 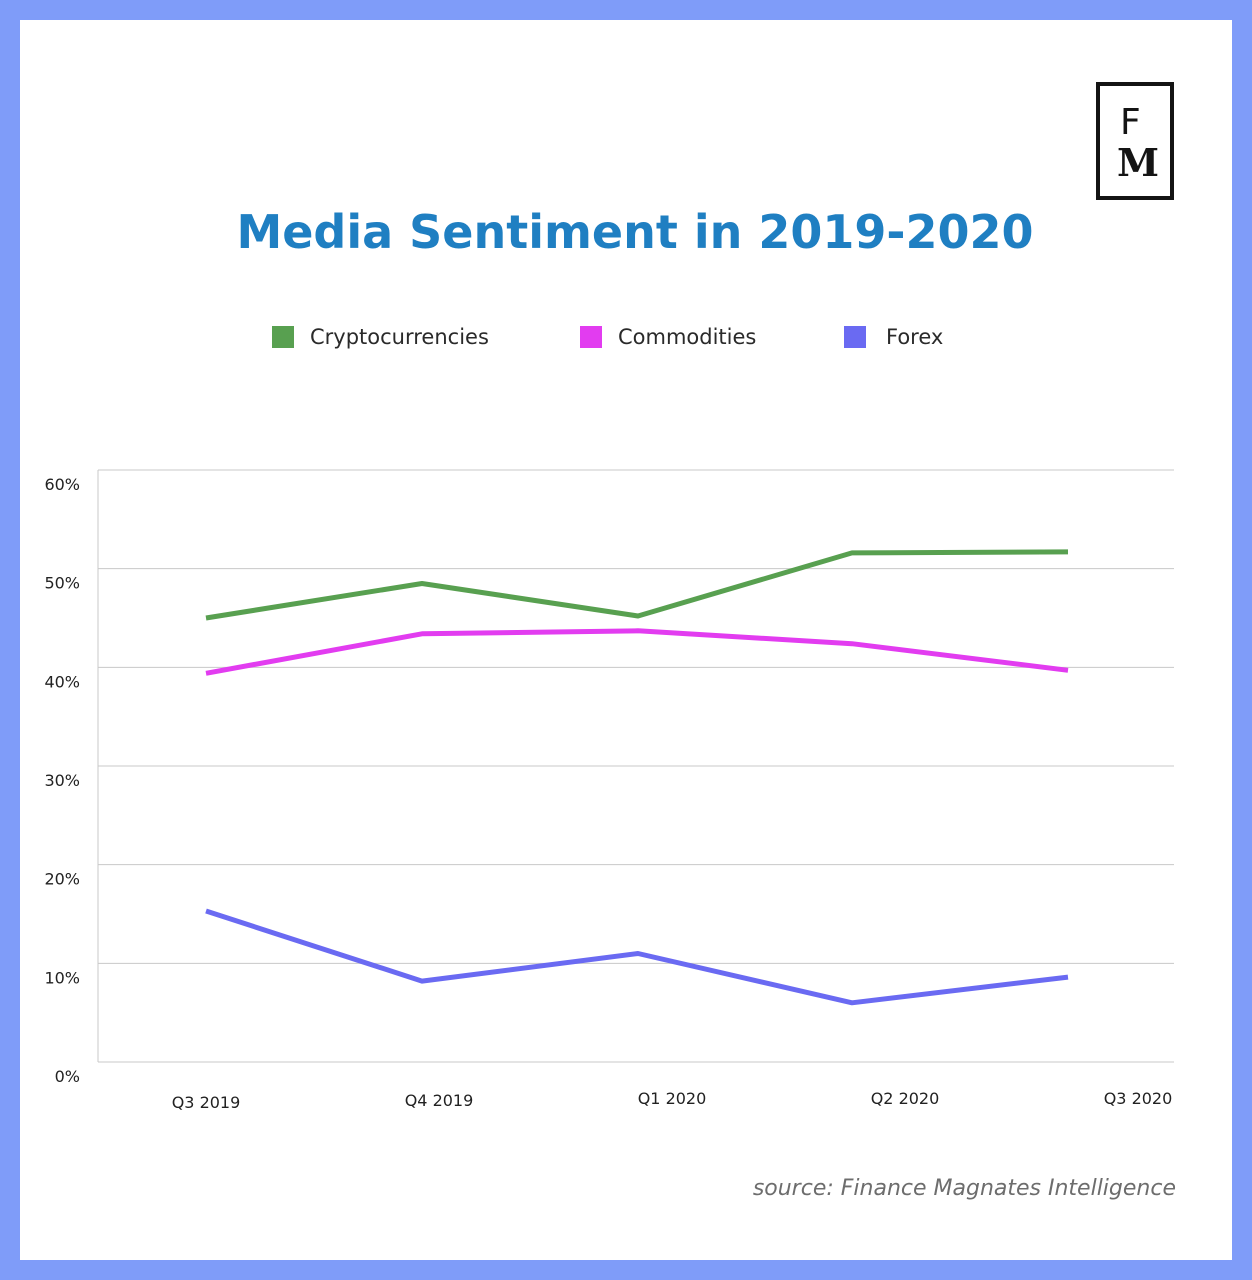 I want to click on x-tick-label-q3-2019: Q3 2019, so click(x=206, y=1102).